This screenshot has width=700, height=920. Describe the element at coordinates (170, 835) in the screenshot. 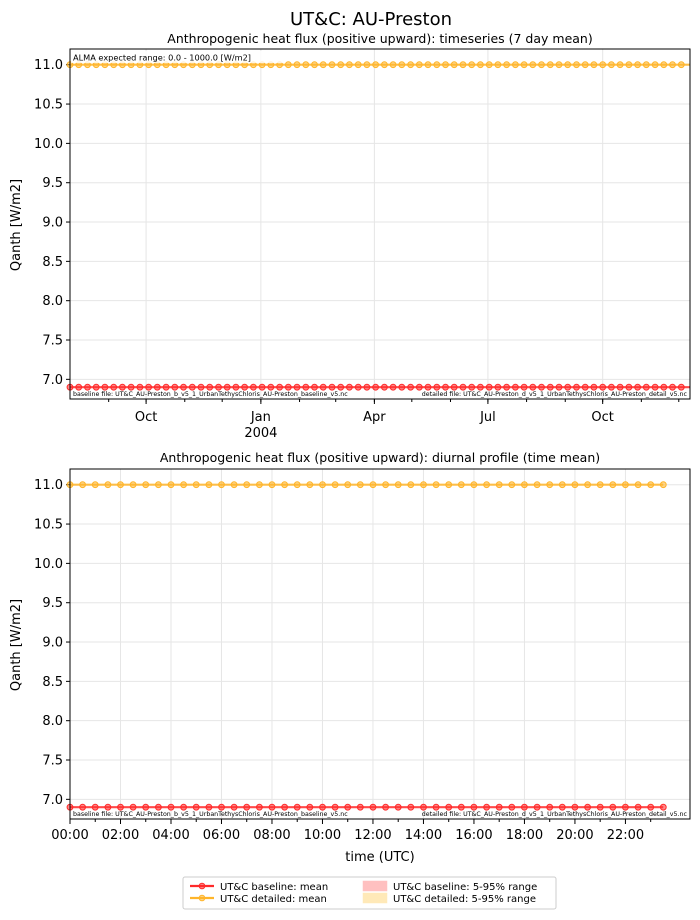

I see `x-tick-label: 04:00` at that location.